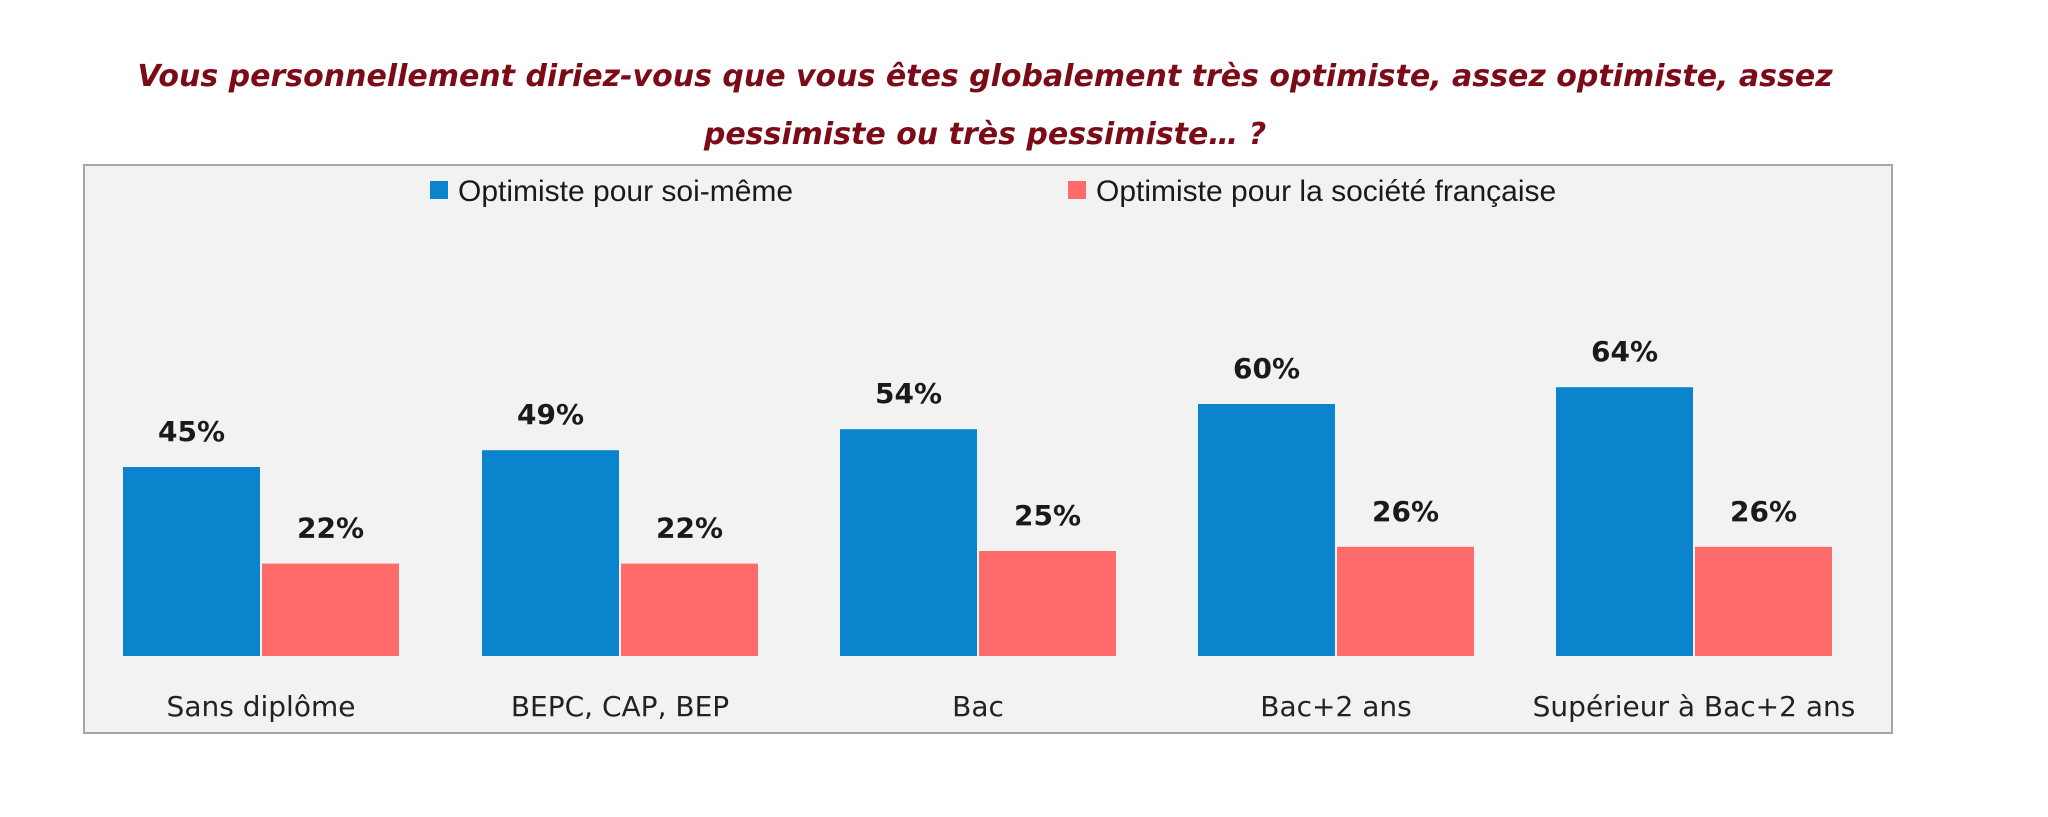 Image resolution: width=2048 pixels, height=817 pixels. I want to click on value-label: 54%, so click(908, 393).